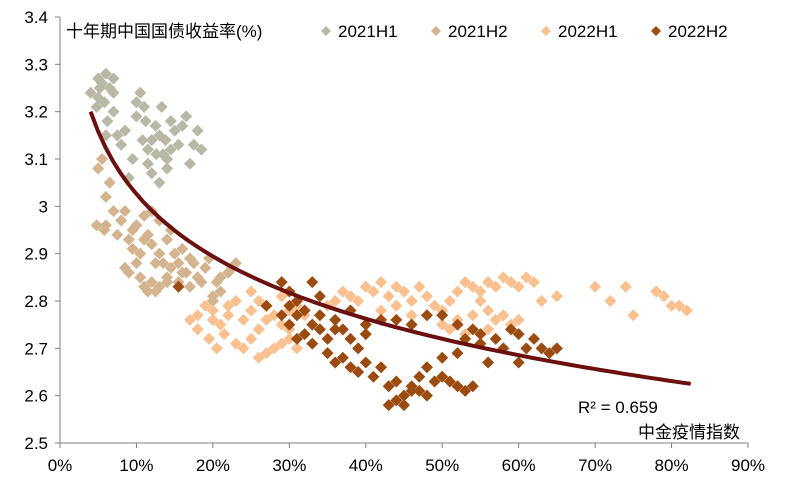 This screenshot has width=787, height=488. I want to click on x-tick-label: 20%, so click(213, 465).